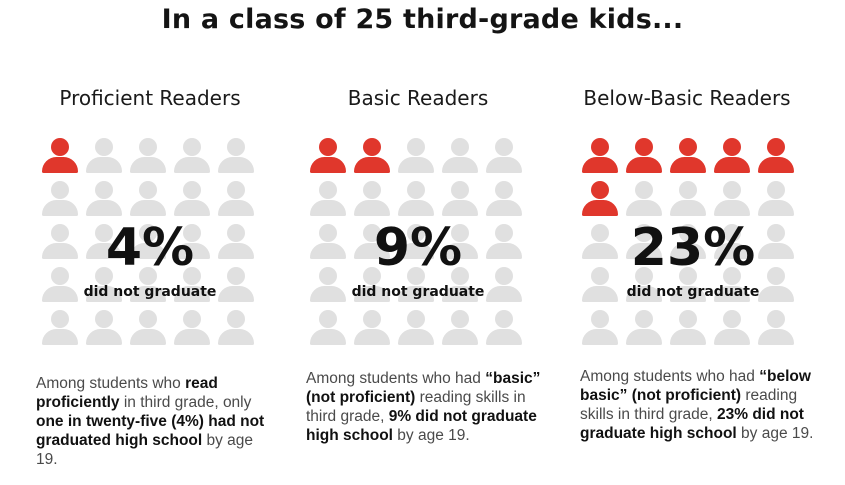  Describe the element at coordinates (185, 402) in the screenshot. I see `description-text: in third grade, only` at that location.